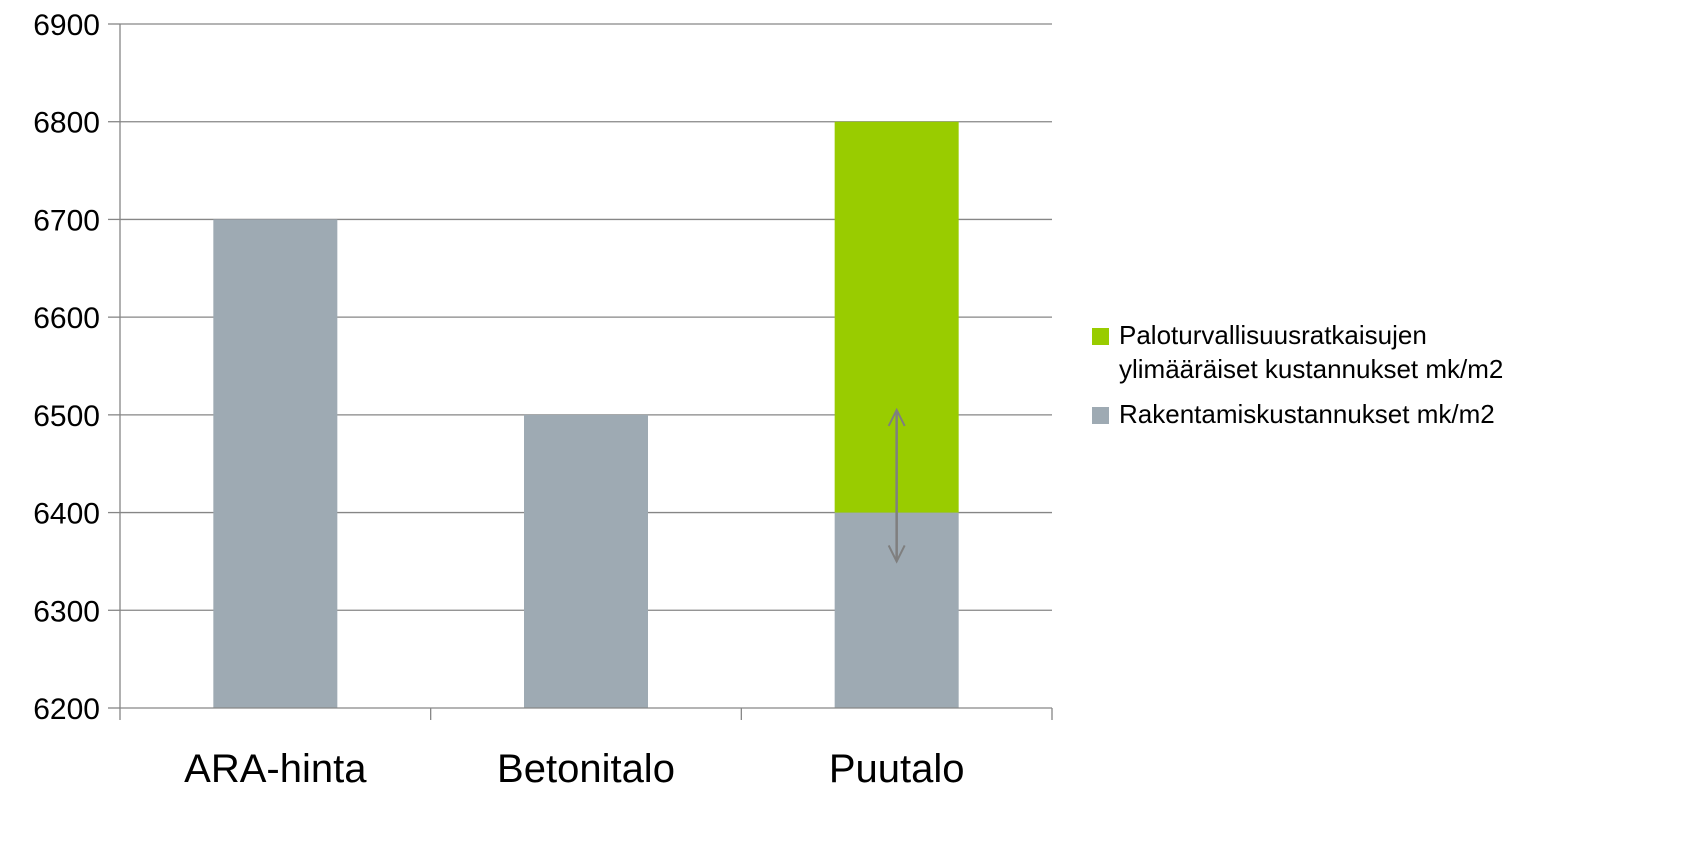 Image resolution: width=1689 pixels, height=842 pixels. What do you see at coordinates (66, 611) in the screenshot?
I see `y-tick-label: 6300` at bounding box center [66, 611].